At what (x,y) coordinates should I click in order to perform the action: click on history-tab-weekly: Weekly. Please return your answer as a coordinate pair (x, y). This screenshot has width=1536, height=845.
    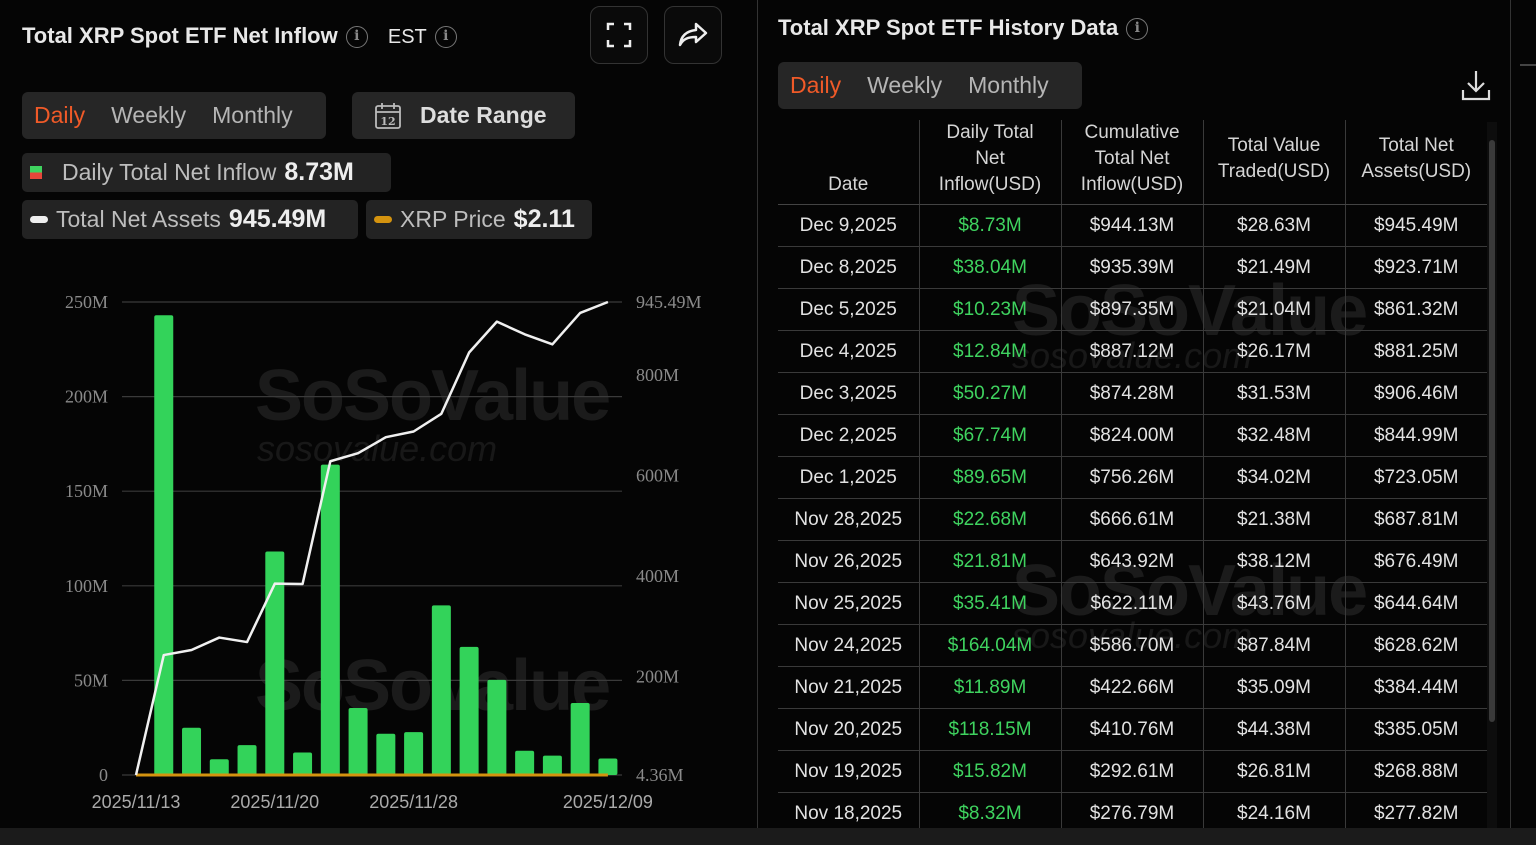
    Looking at the image, I should click on (905, 85).